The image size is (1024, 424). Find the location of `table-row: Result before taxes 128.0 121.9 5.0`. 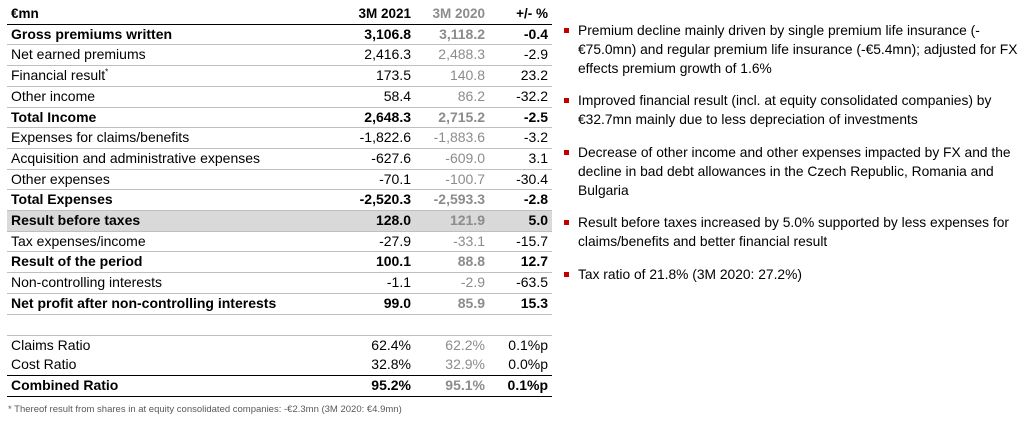

table-row: Result before taxes 128.0 121.9 5.0 is located at coordinates (279, 221).